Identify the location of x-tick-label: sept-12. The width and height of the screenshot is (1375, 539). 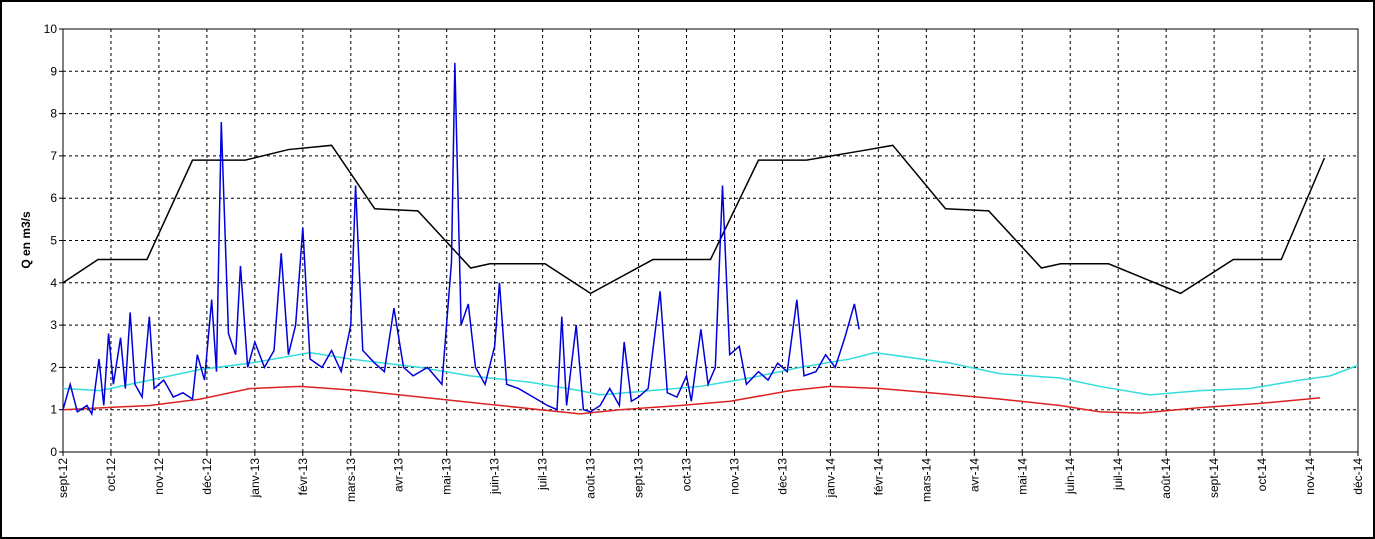
(63, 478).